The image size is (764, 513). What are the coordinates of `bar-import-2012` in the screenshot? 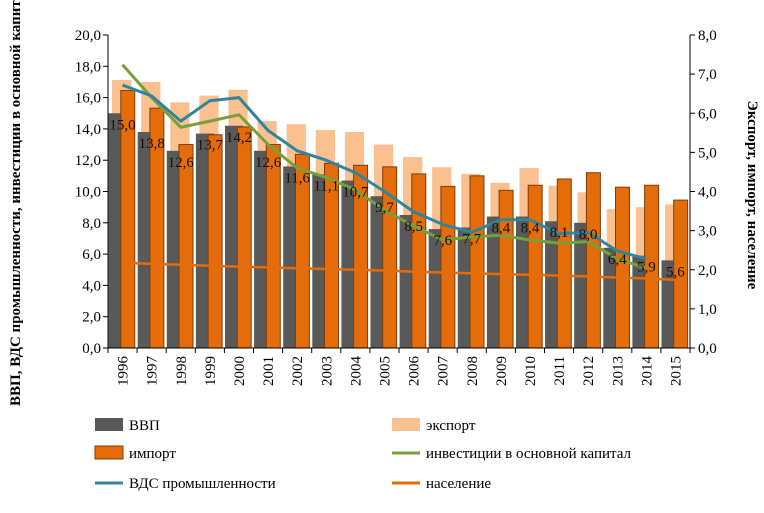 It's located at (593, 260).